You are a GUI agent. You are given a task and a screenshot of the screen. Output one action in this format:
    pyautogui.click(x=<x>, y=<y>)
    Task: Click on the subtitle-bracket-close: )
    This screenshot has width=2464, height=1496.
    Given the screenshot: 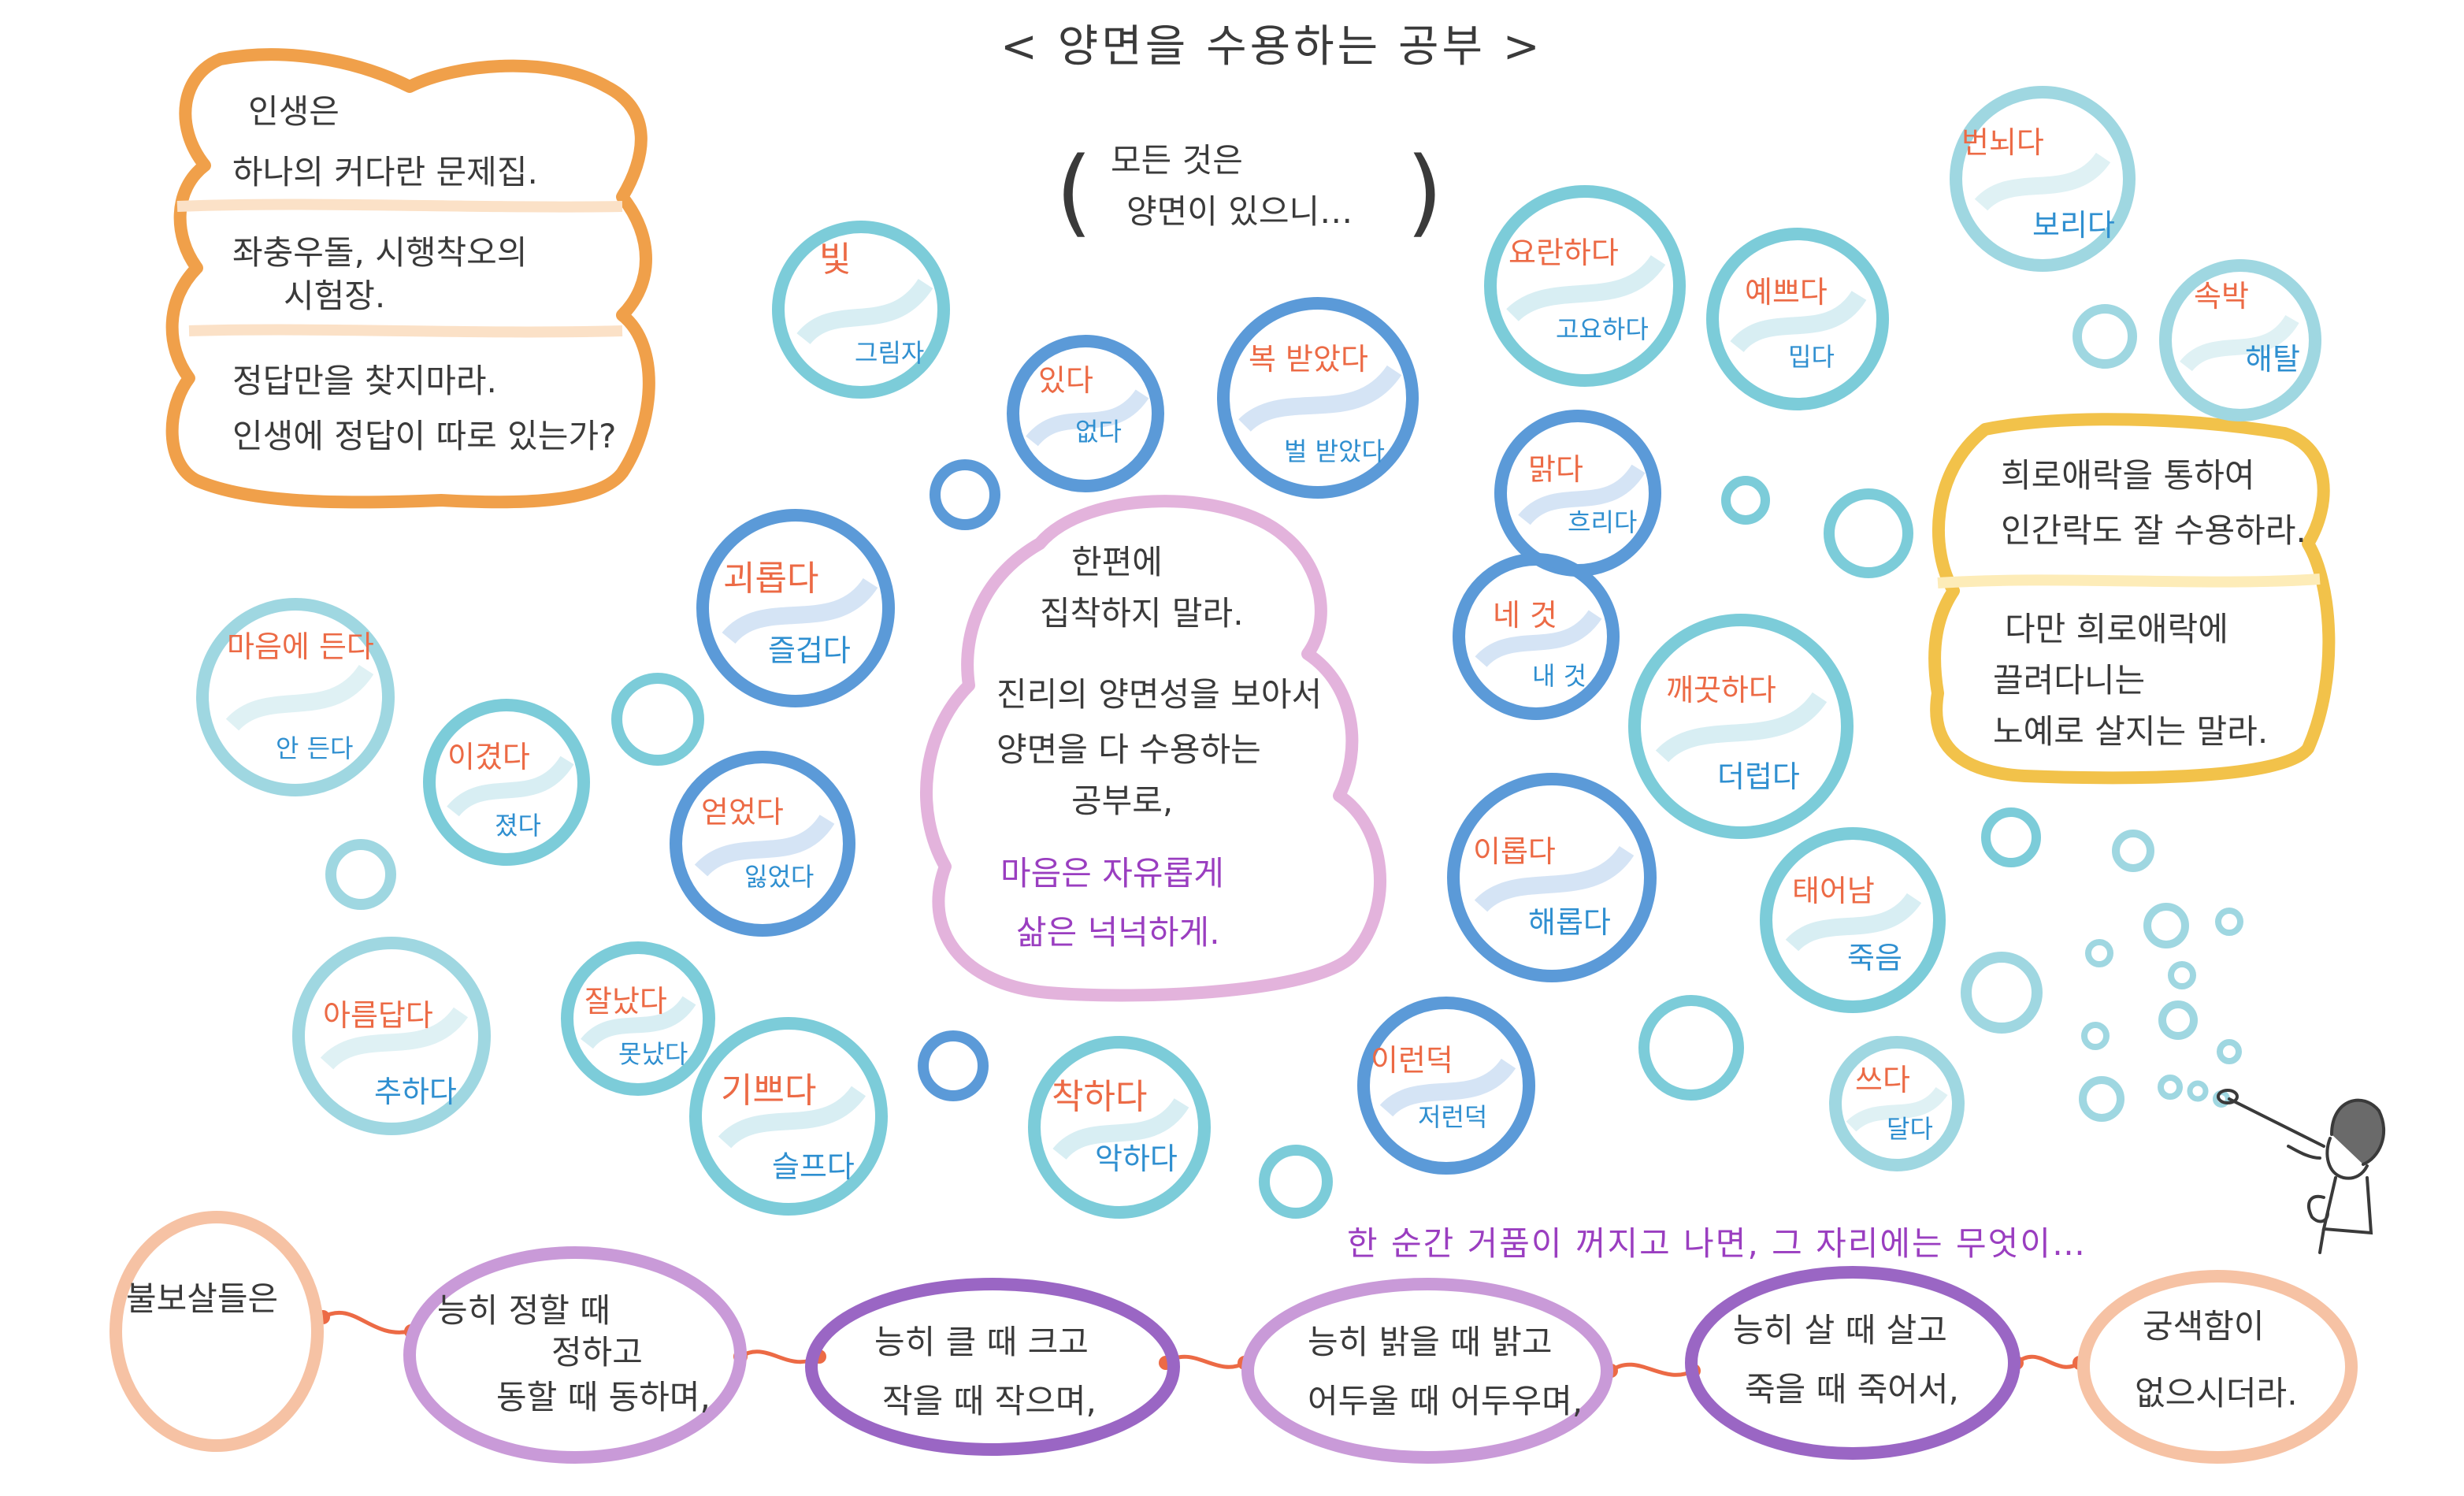 What is the action you would take?
    pyautogui.click(x=1424, y=192)
    